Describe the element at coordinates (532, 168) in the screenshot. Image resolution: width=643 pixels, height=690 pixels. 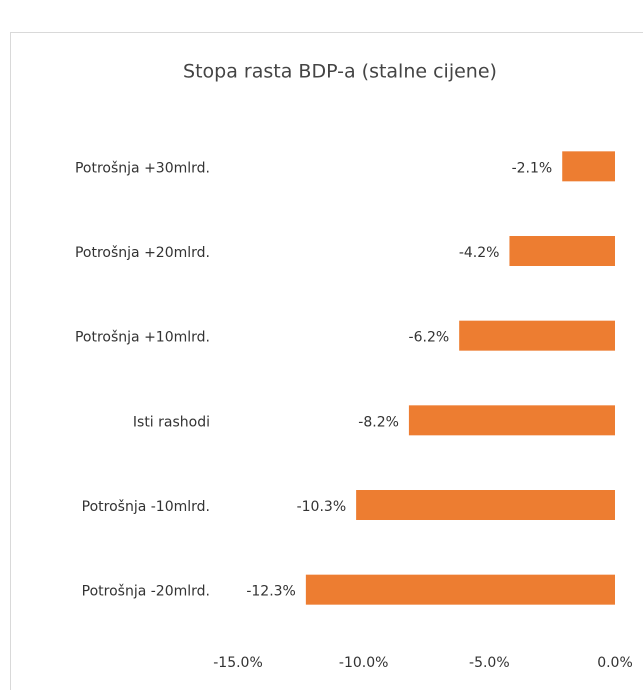
I see `data-label: -2.1%` at that location.